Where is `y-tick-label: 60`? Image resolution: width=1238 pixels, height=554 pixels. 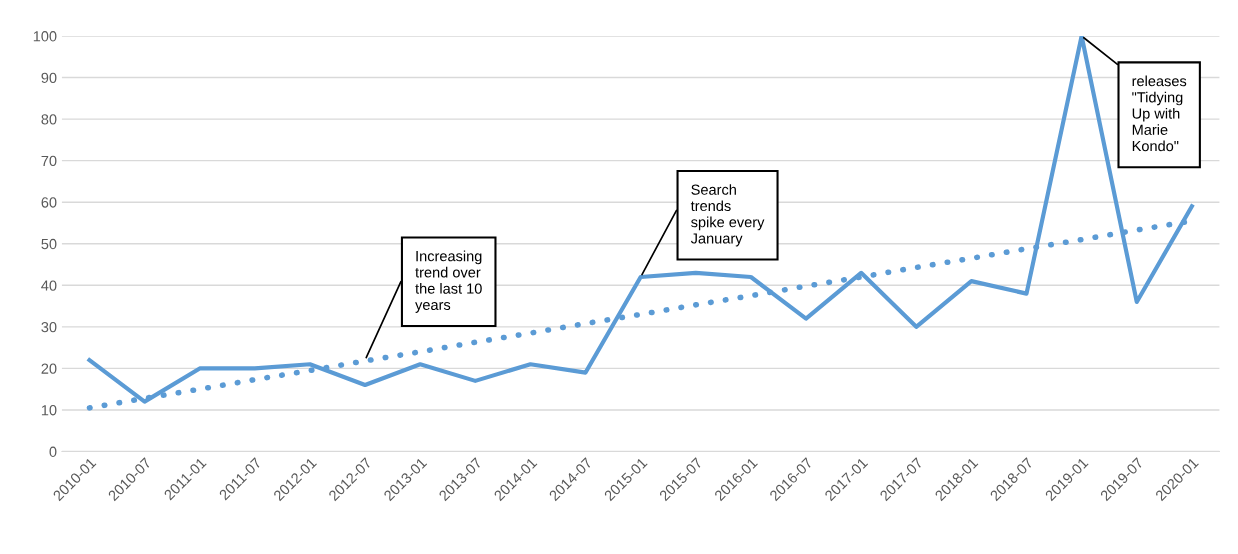
y-tick-label: 60 is located at coordinates (49, 202).